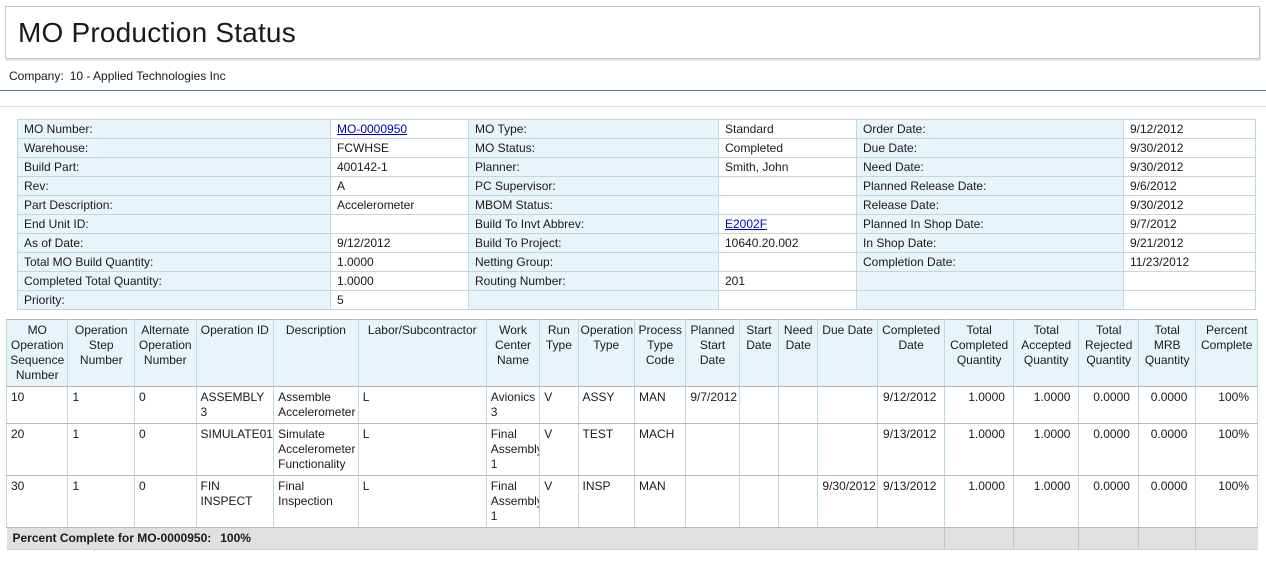  I want to click on detail-label: Build Part:, so click(174, 167).